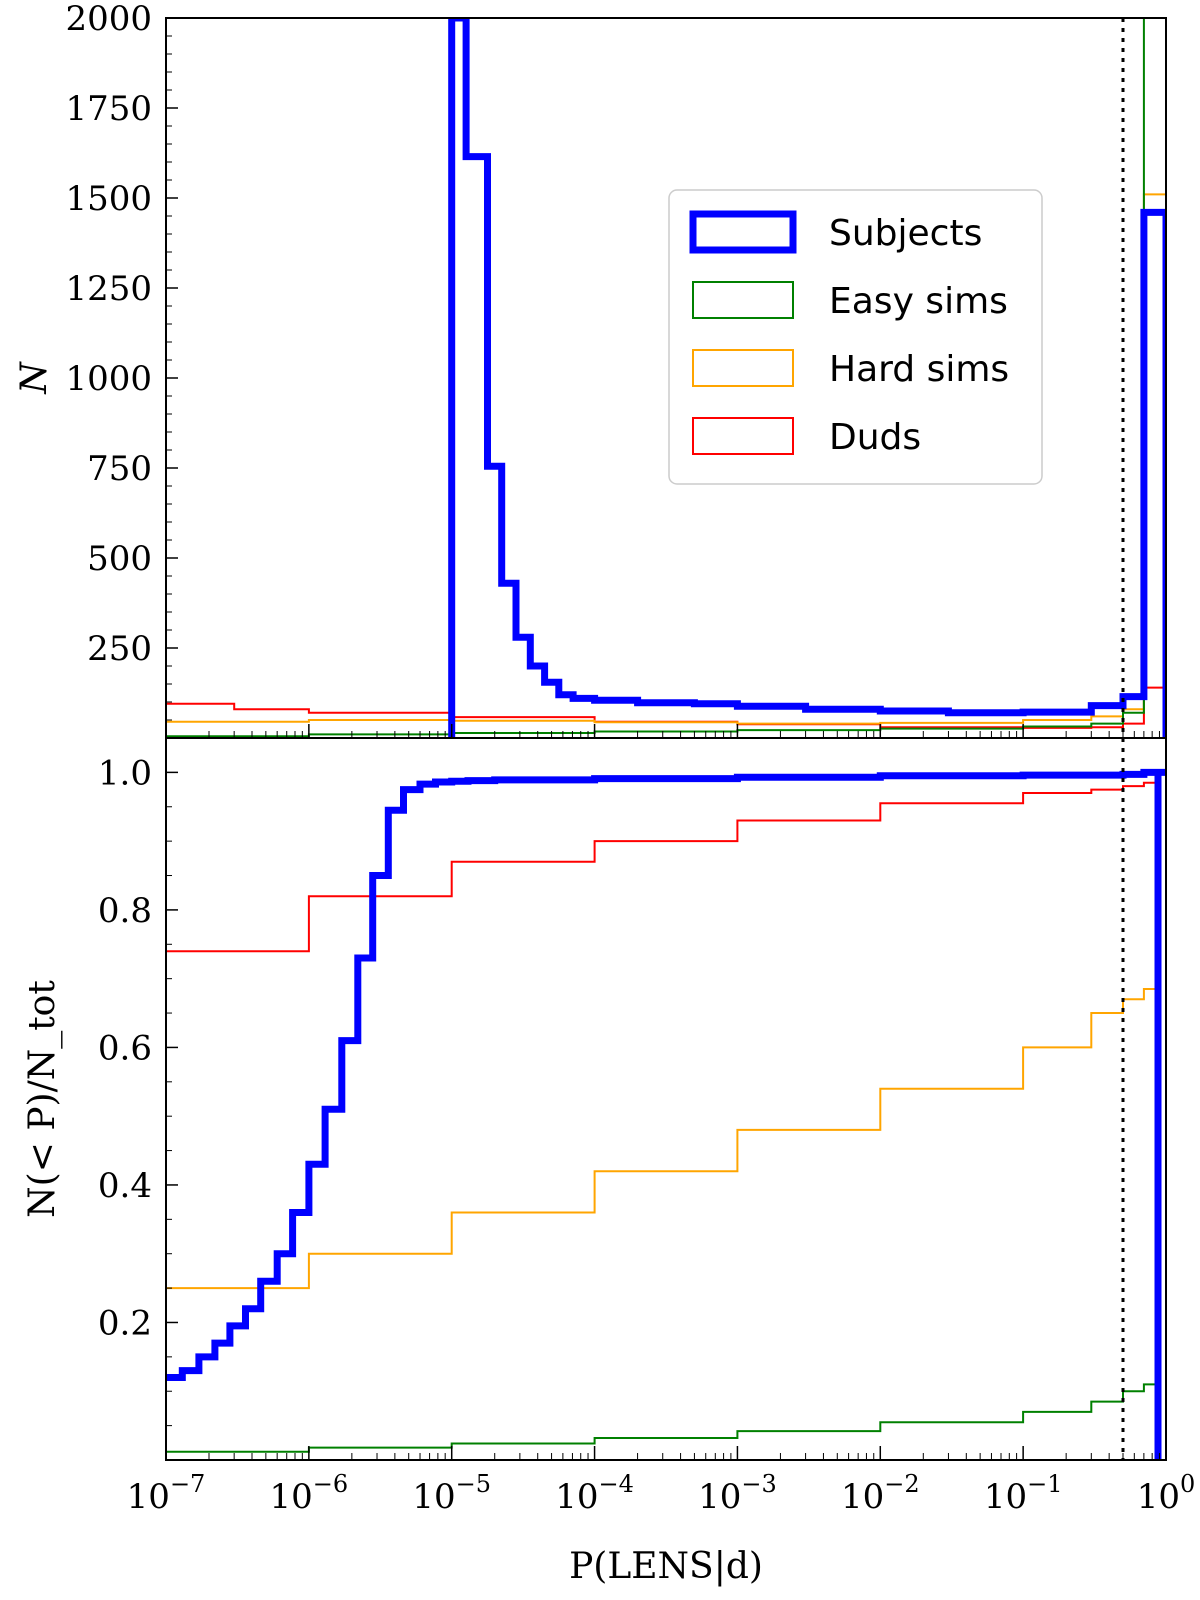  Describe the element at coordinates (743, 232) in the screenshot. I see `legend-swatch-subjects` at that location.